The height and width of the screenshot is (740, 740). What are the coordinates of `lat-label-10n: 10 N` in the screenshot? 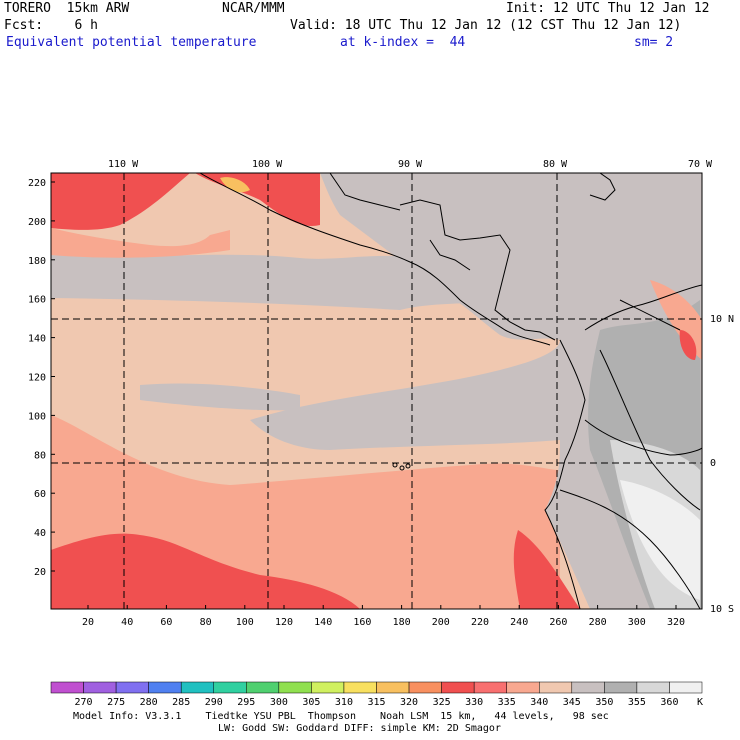 It's located at (722, 319).